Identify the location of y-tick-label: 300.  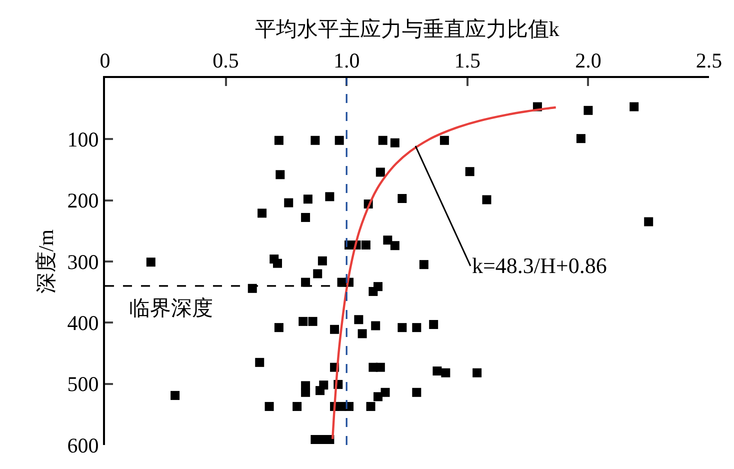
(83, 262).